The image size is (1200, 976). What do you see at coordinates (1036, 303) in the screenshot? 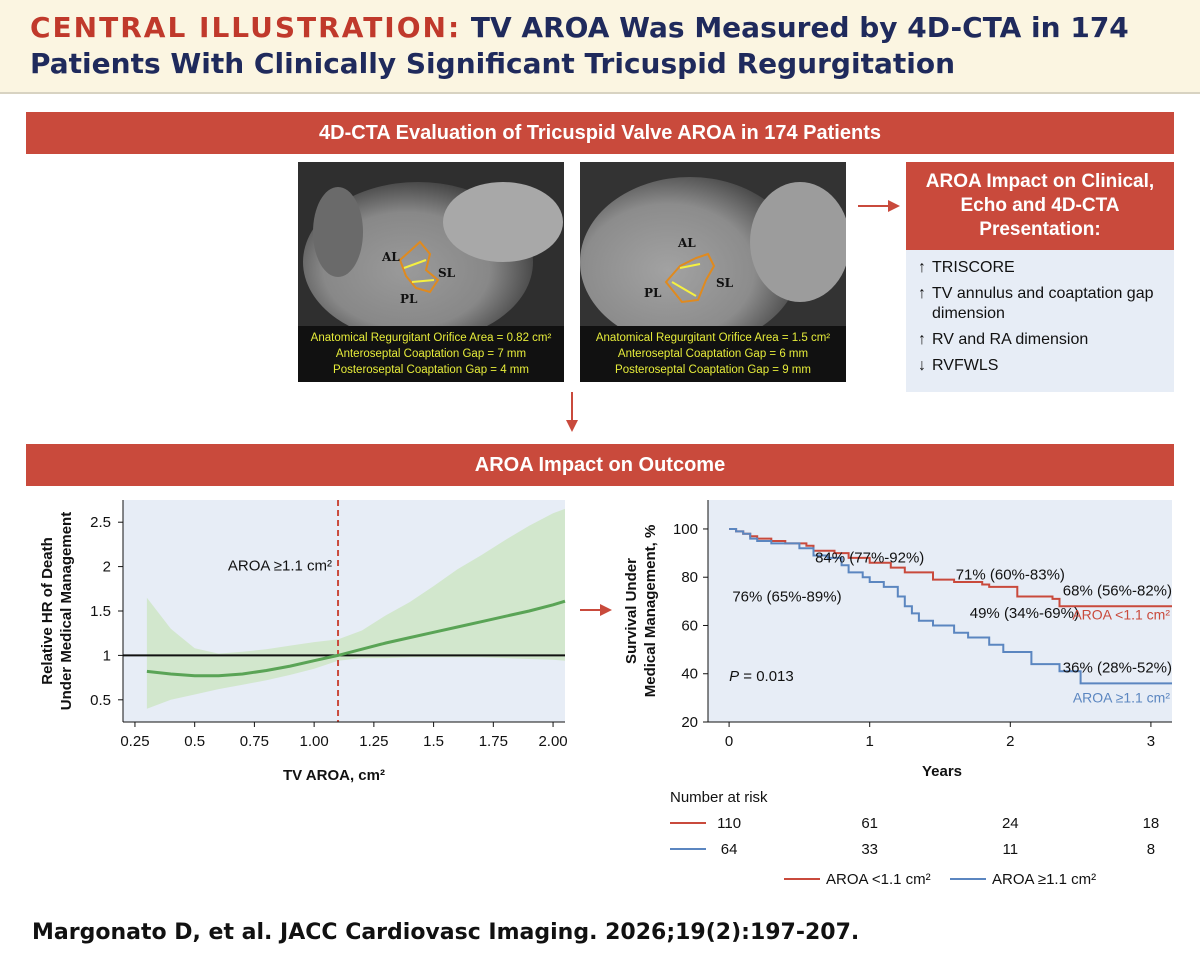
I see `impact-item: ↑ TV annulus and coaptation gap dimension` at bounding box center [1036, 303].